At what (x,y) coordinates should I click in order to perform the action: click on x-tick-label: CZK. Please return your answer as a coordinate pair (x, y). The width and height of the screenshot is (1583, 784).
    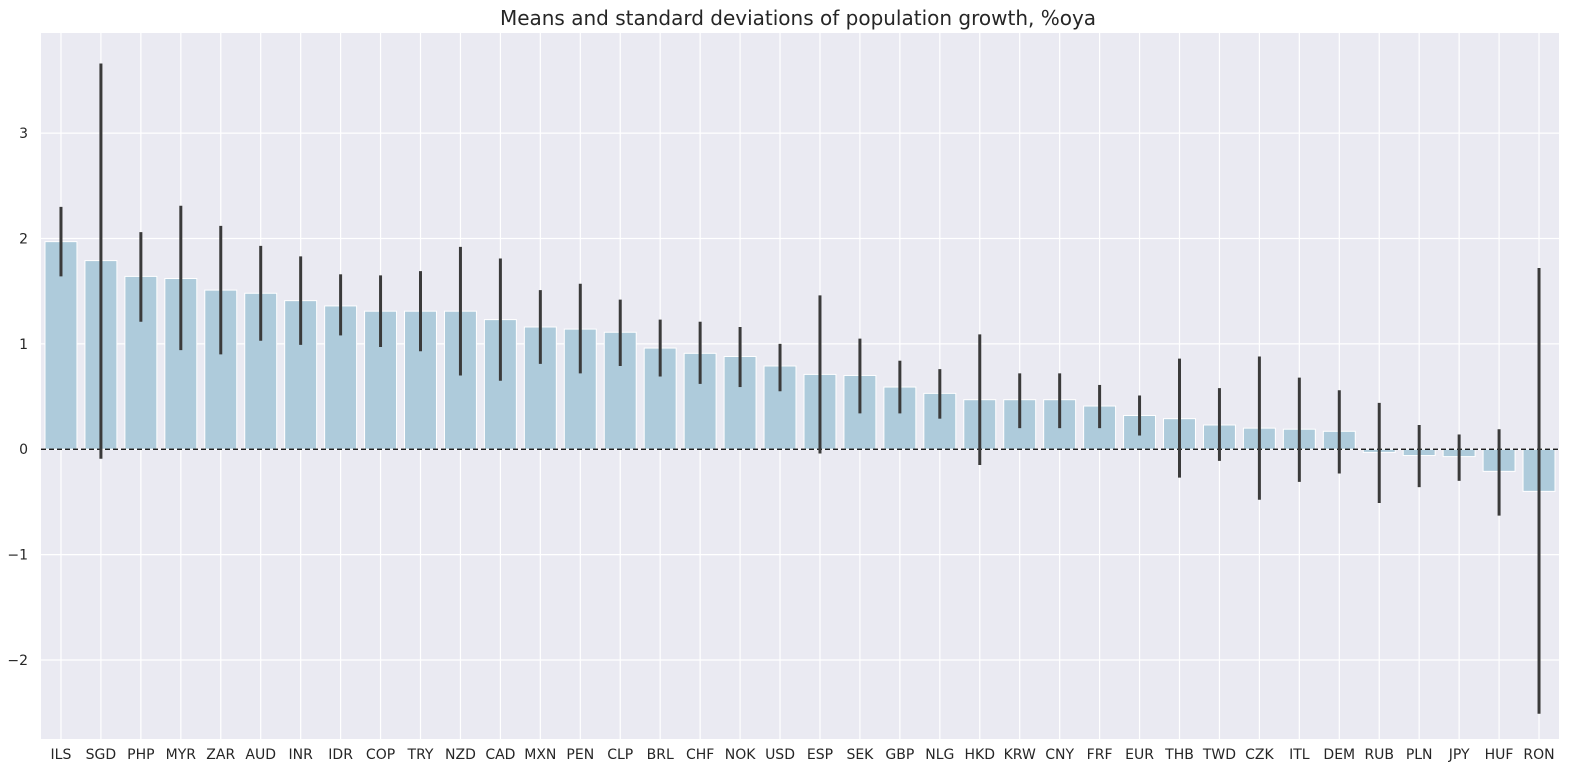
    Looking at the image, I should click on (1259, 755).